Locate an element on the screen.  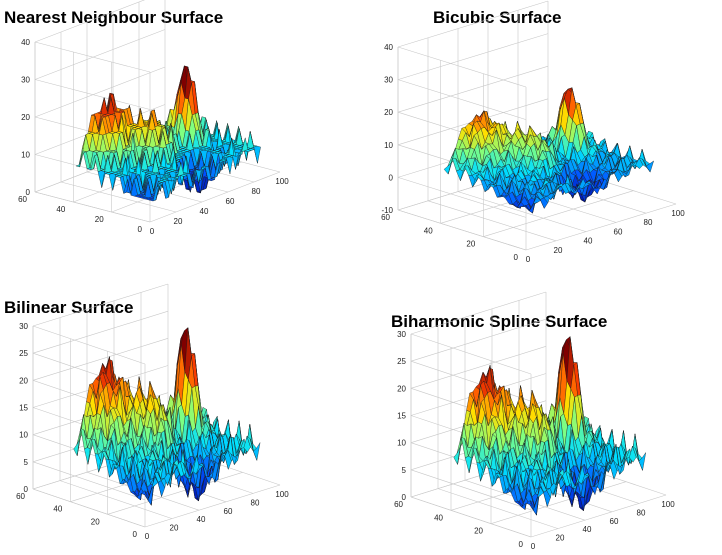
plot-title: Biharmonic Spline Surface is located at coordinates (499, 321).